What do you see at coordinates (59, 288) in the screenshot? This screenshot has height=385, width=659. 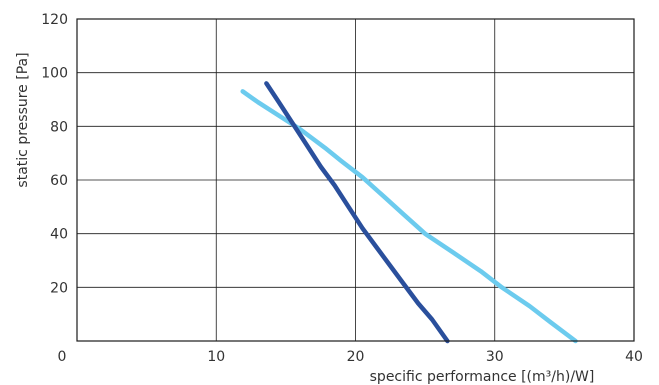 I see `y-tick-label: 20` at bounding box center [59, 288].